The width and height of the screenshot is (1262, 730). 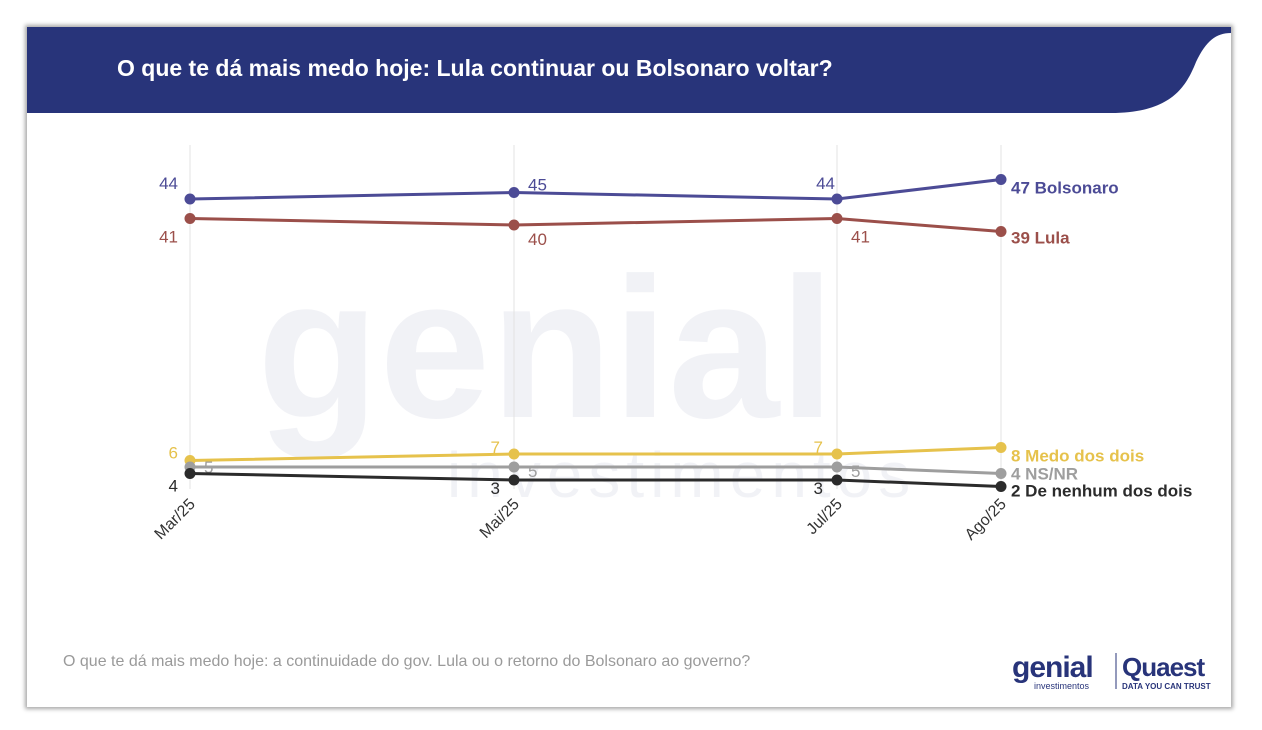 I want to click on series-de-nenhum-dos-dois: 4 3 3 2 De nenhum dos dois, so click(x=680, y=484).